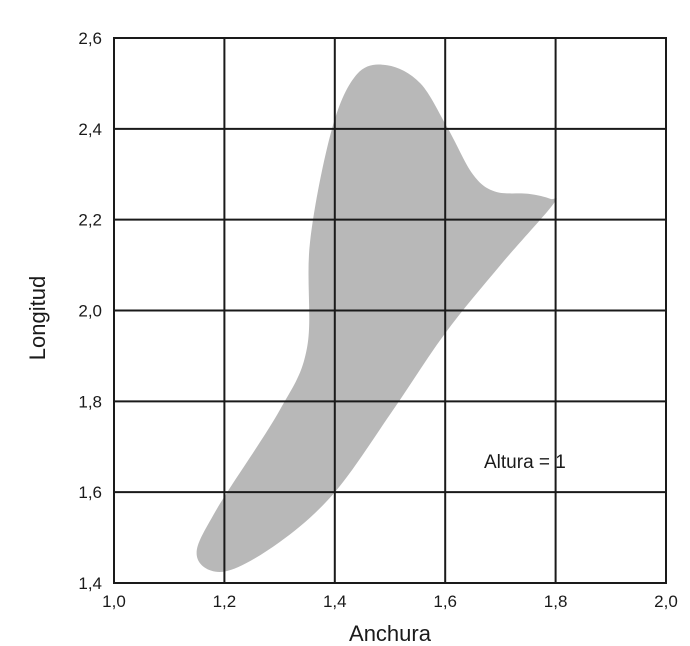 The height and width of the screenshot is (646, 690). I want to click on x-tick-label: 1,8, so click(556, 601).